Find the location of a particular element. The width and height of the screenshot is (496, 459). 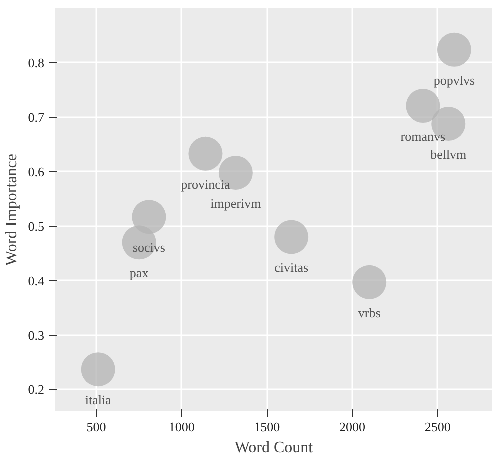

annotation: popvlvs is located at coordinates (455, 80).